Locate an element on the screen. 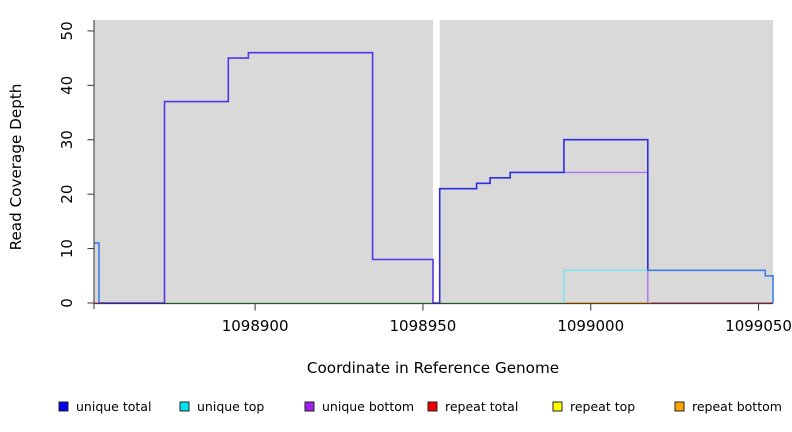 This screenshot has width=792, height=432. legend-swatch-unique-top is located at coordinates (184, 406).